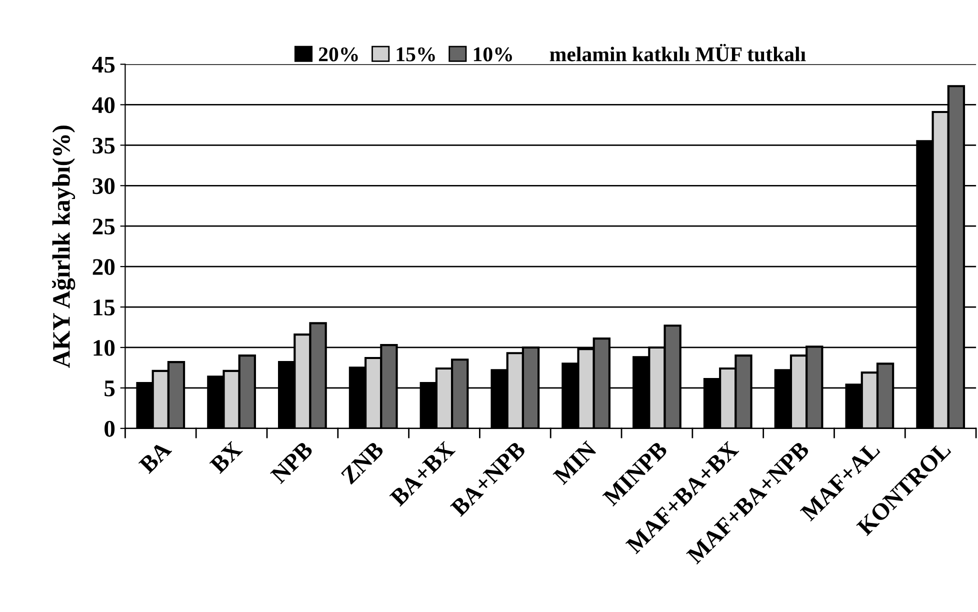  What do you see at coordinates (103, 146) in the screenshot?
I see `y-tick-label: 35` at bounding box center [103, 146].